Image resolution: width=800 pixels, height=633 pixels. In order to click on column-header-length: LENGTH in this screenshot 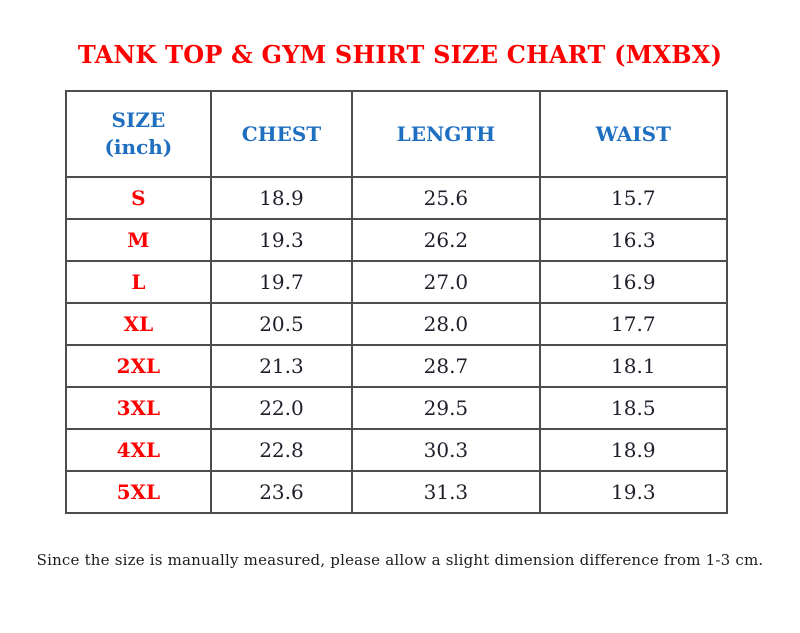, I will do `click(446, 134)`.